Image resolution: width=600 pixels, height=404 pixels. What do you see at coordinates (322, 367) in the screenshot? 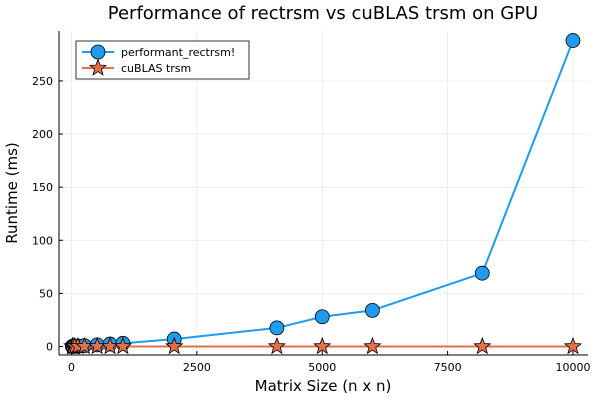
I see `x-tick-label: 5000` at bounding box center [322, 367].